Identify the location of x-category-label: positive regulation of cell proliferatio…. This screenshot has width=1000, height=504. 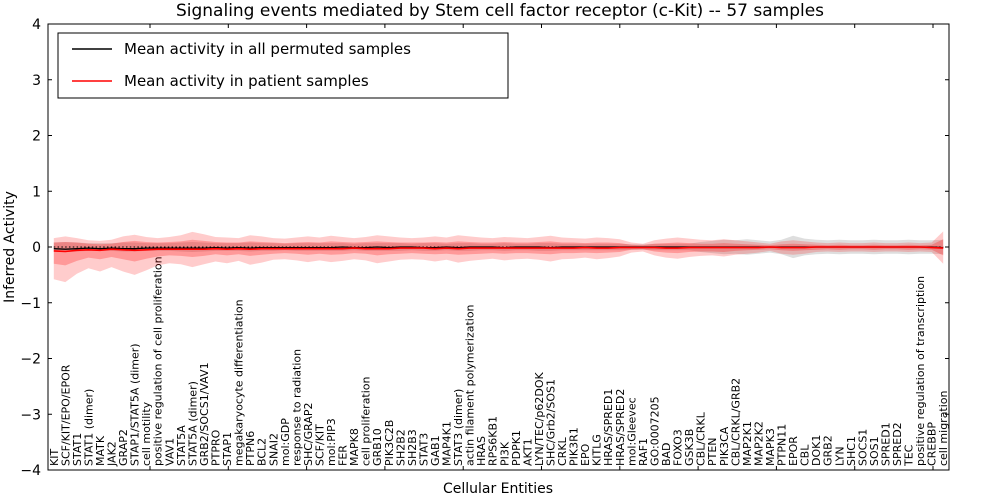
(158, 361).